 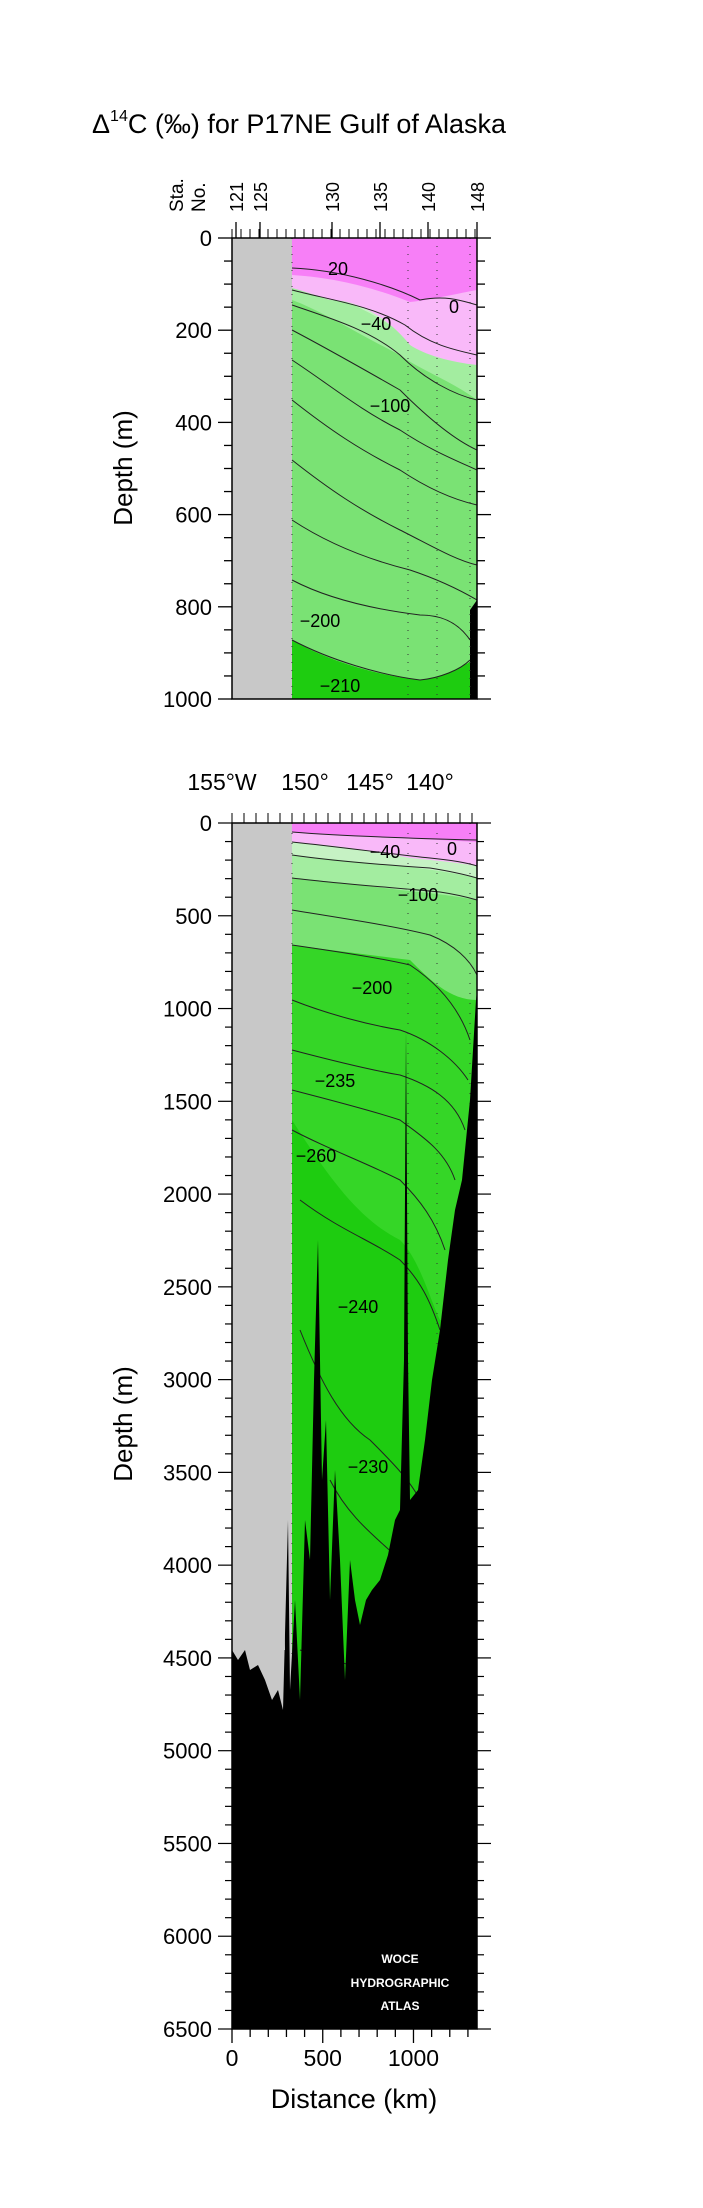 What do you see at coordinates (123, 468) in the screenshot?
I see `upper-y-axis-label: Depth (m)` at bounding box center [123, 468].